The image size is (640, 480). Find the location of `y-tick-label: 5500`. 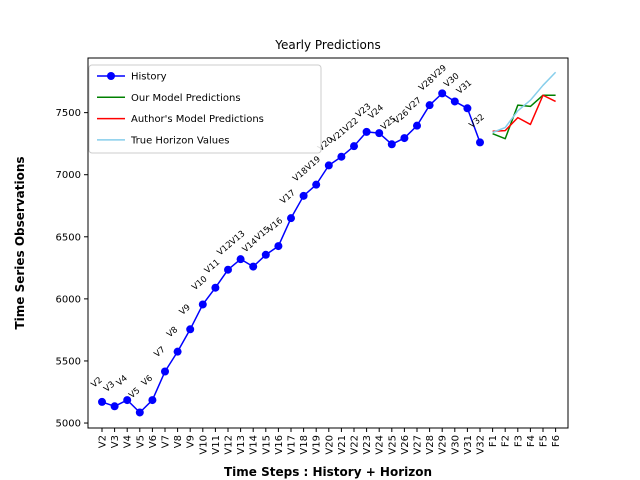

y-tick-label: 5500 is located at coordinates (68, 361).